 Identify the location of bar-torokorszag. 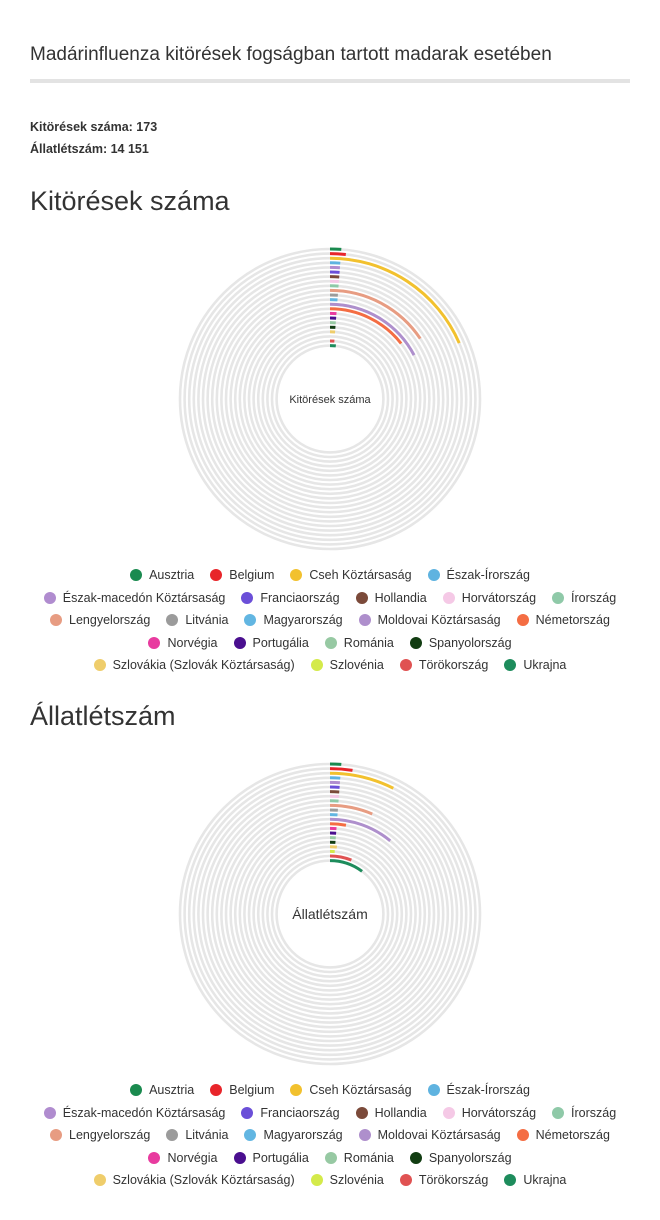
(340, 858).